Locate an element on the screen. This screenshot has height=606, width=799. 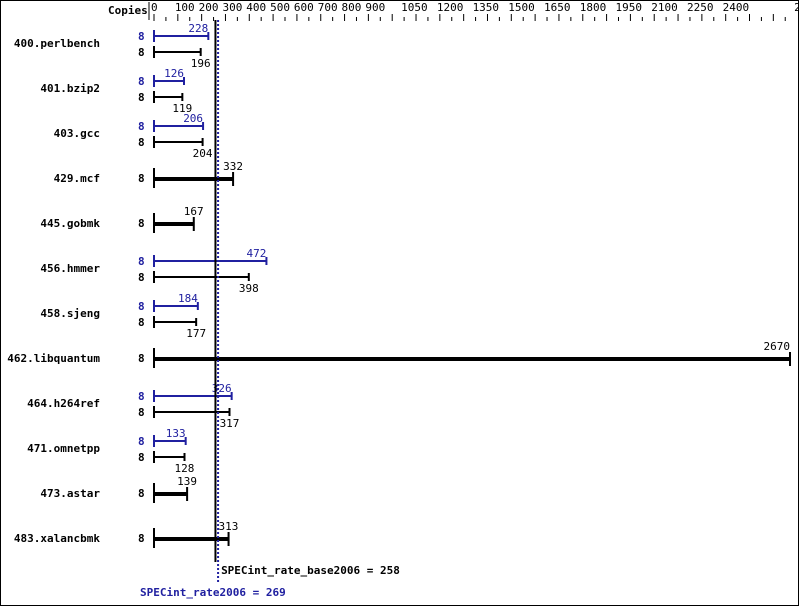
x-tick-label: 400 is located at coordinates (256, 7).